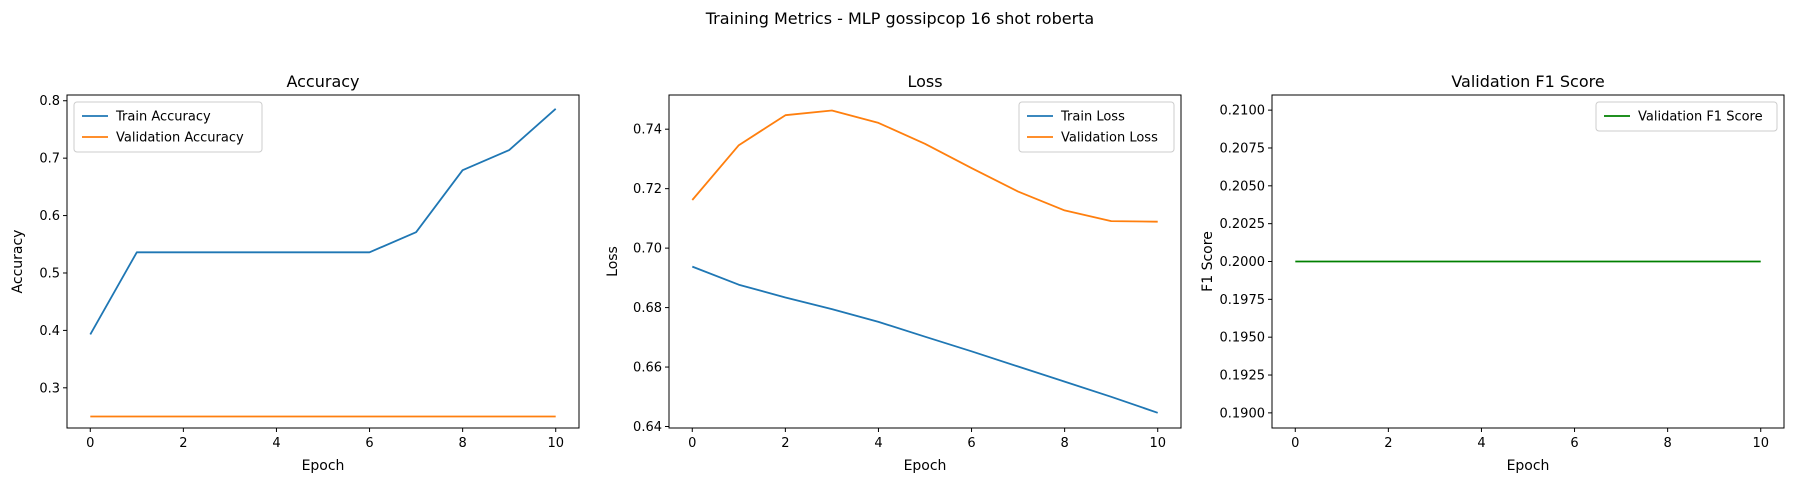  I want to click on validation-f1-score-legend: Validation F1 Score, so click(1686, 116).